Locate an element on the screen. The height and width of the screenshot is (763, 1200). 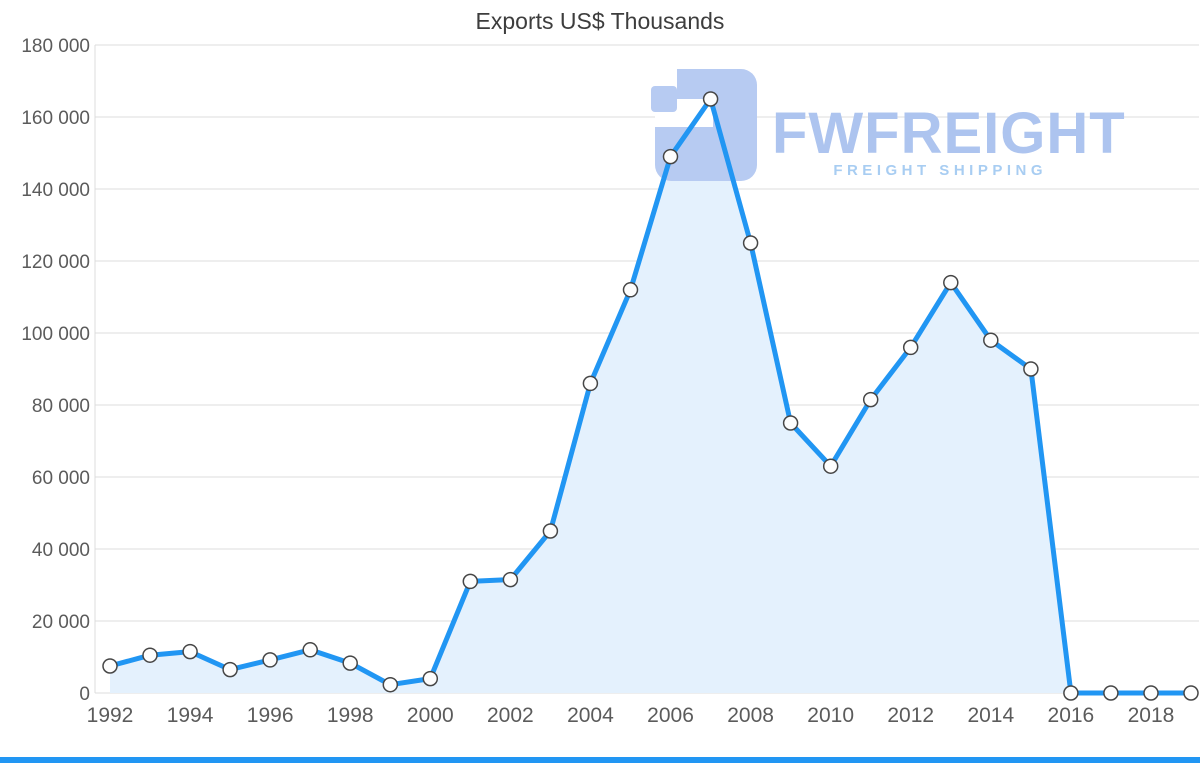
data-point-2008 is located at coordinates (750, 243).